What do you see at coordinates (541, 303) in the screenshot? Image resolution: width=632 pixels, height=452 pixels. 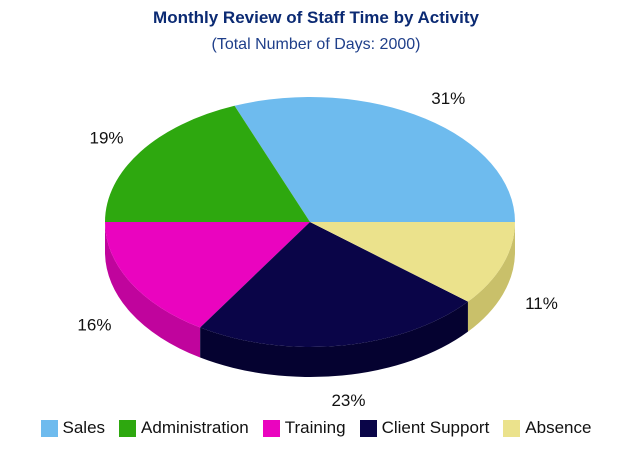 I see `slice-label-absence: 11%` at bounding box center [541, 303].